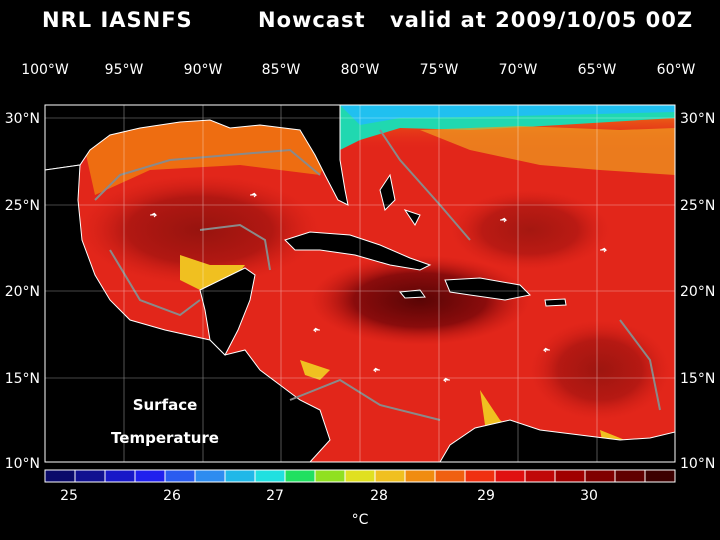 This screenshot has height=540, width=720. Describe the element at coordinates (45, 70) in the screenshot. I see `lon-label: 100°W` at that location.